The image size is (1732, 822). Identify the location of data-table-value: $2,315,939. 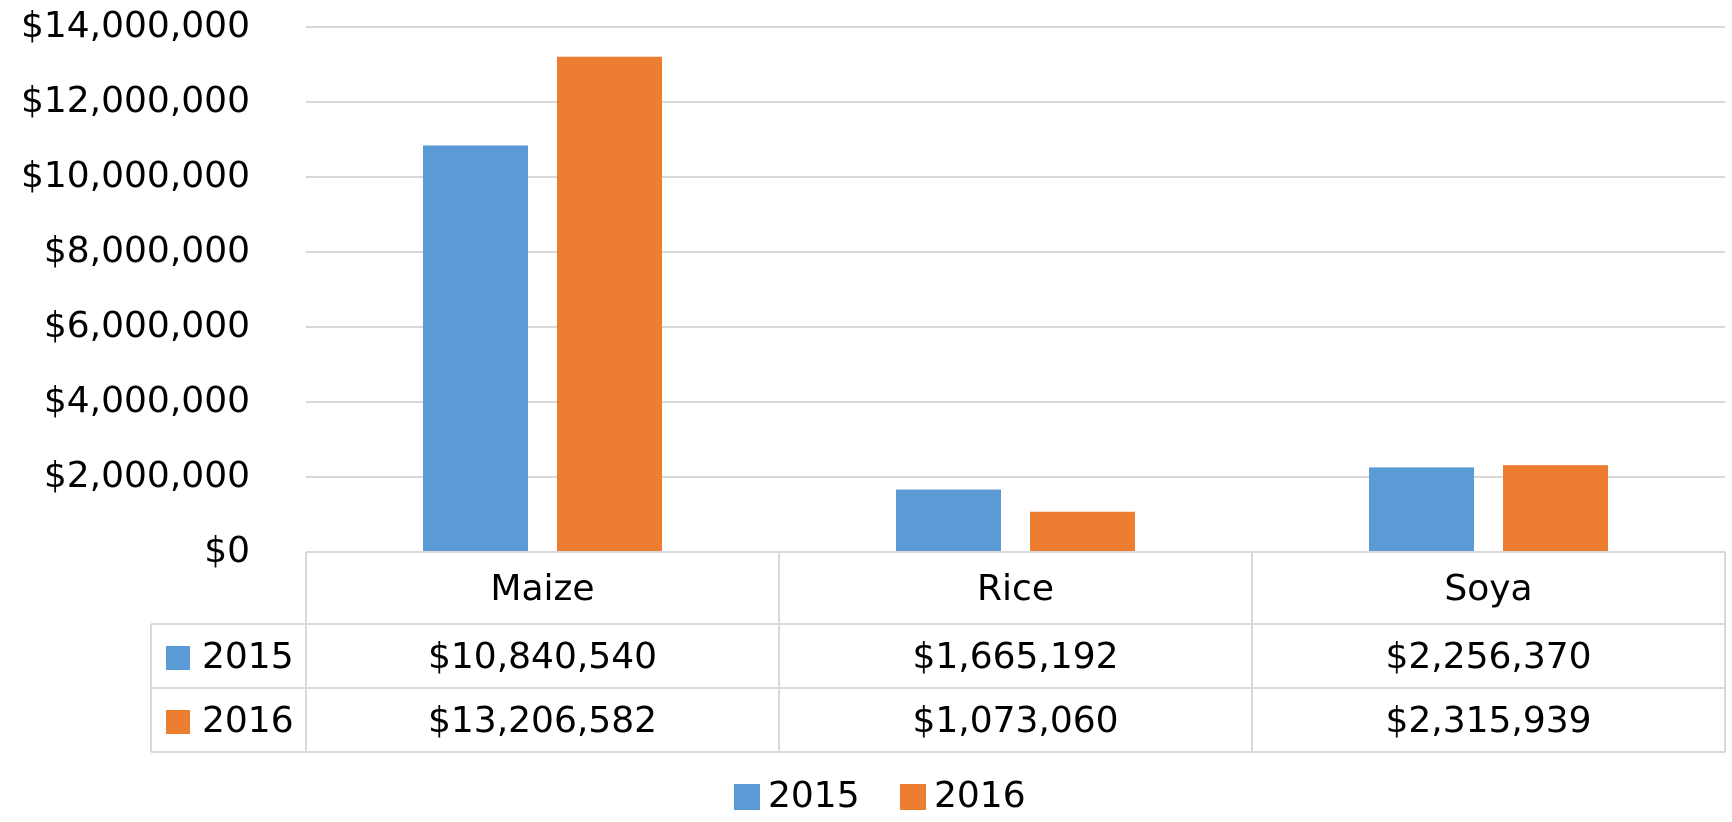
(1488, 720).